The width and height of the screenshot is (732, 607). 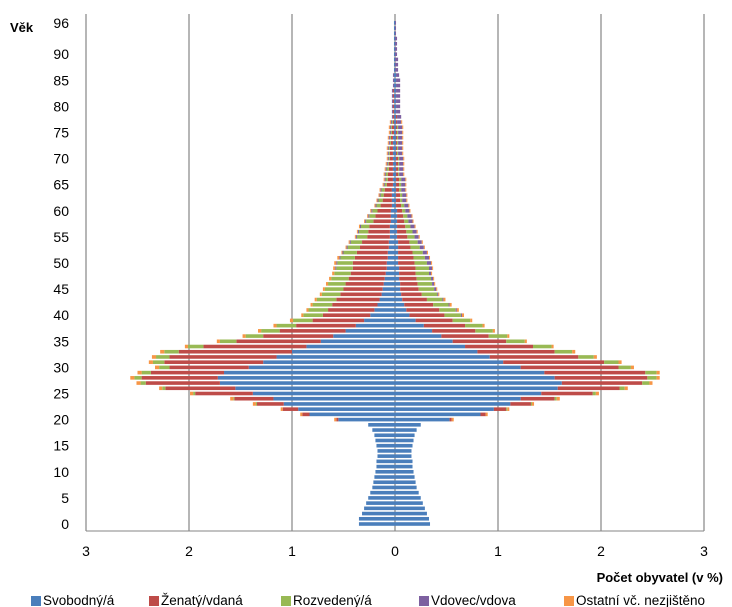 I want to click on x-tick-label: 0, so click(x=395, y=551).